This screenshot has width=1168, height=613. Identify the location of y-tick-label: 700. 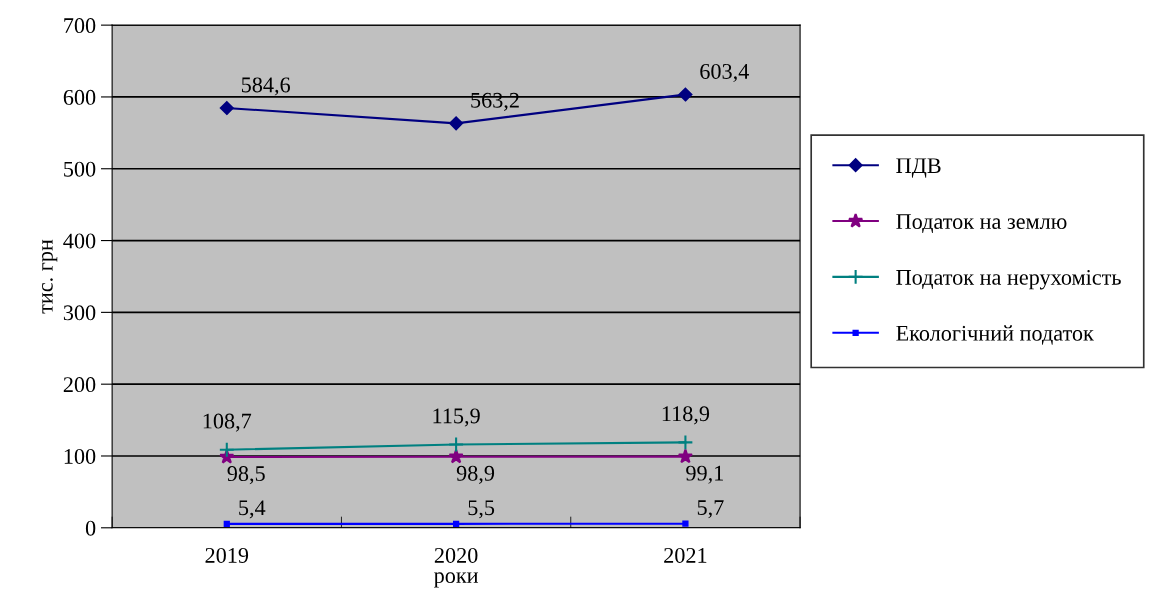
(80, 26).